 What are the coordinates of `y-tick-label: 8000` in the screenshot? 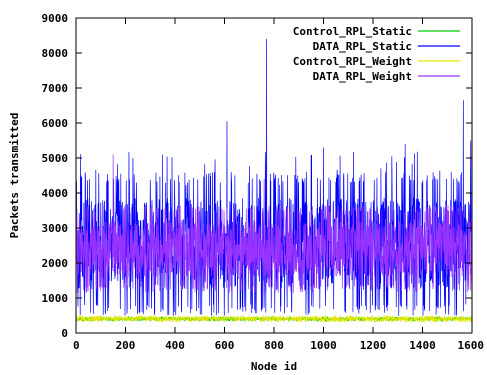 It's located at (55, 53).